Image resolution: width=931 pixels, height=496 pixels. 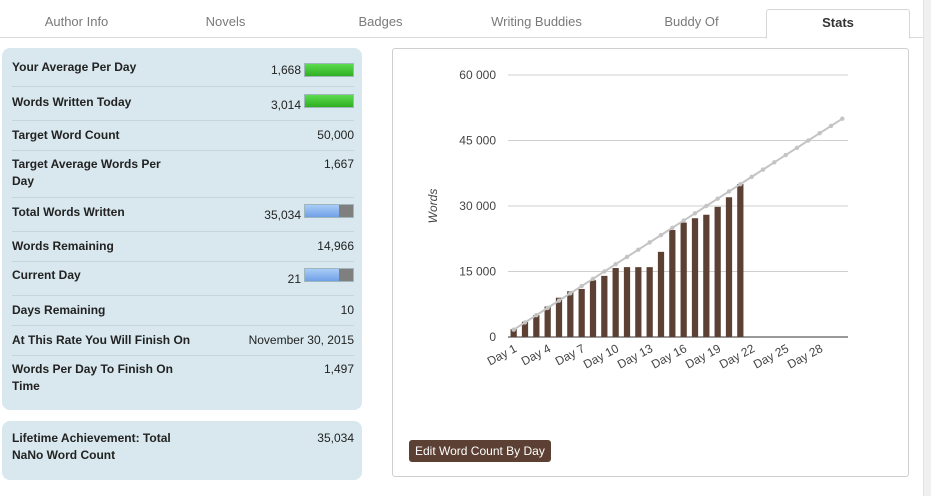 What do you see at coordinates (771, 356) in the screenshot?
I see `x-tick-label: Day 25` at bounding box center [771, 356].